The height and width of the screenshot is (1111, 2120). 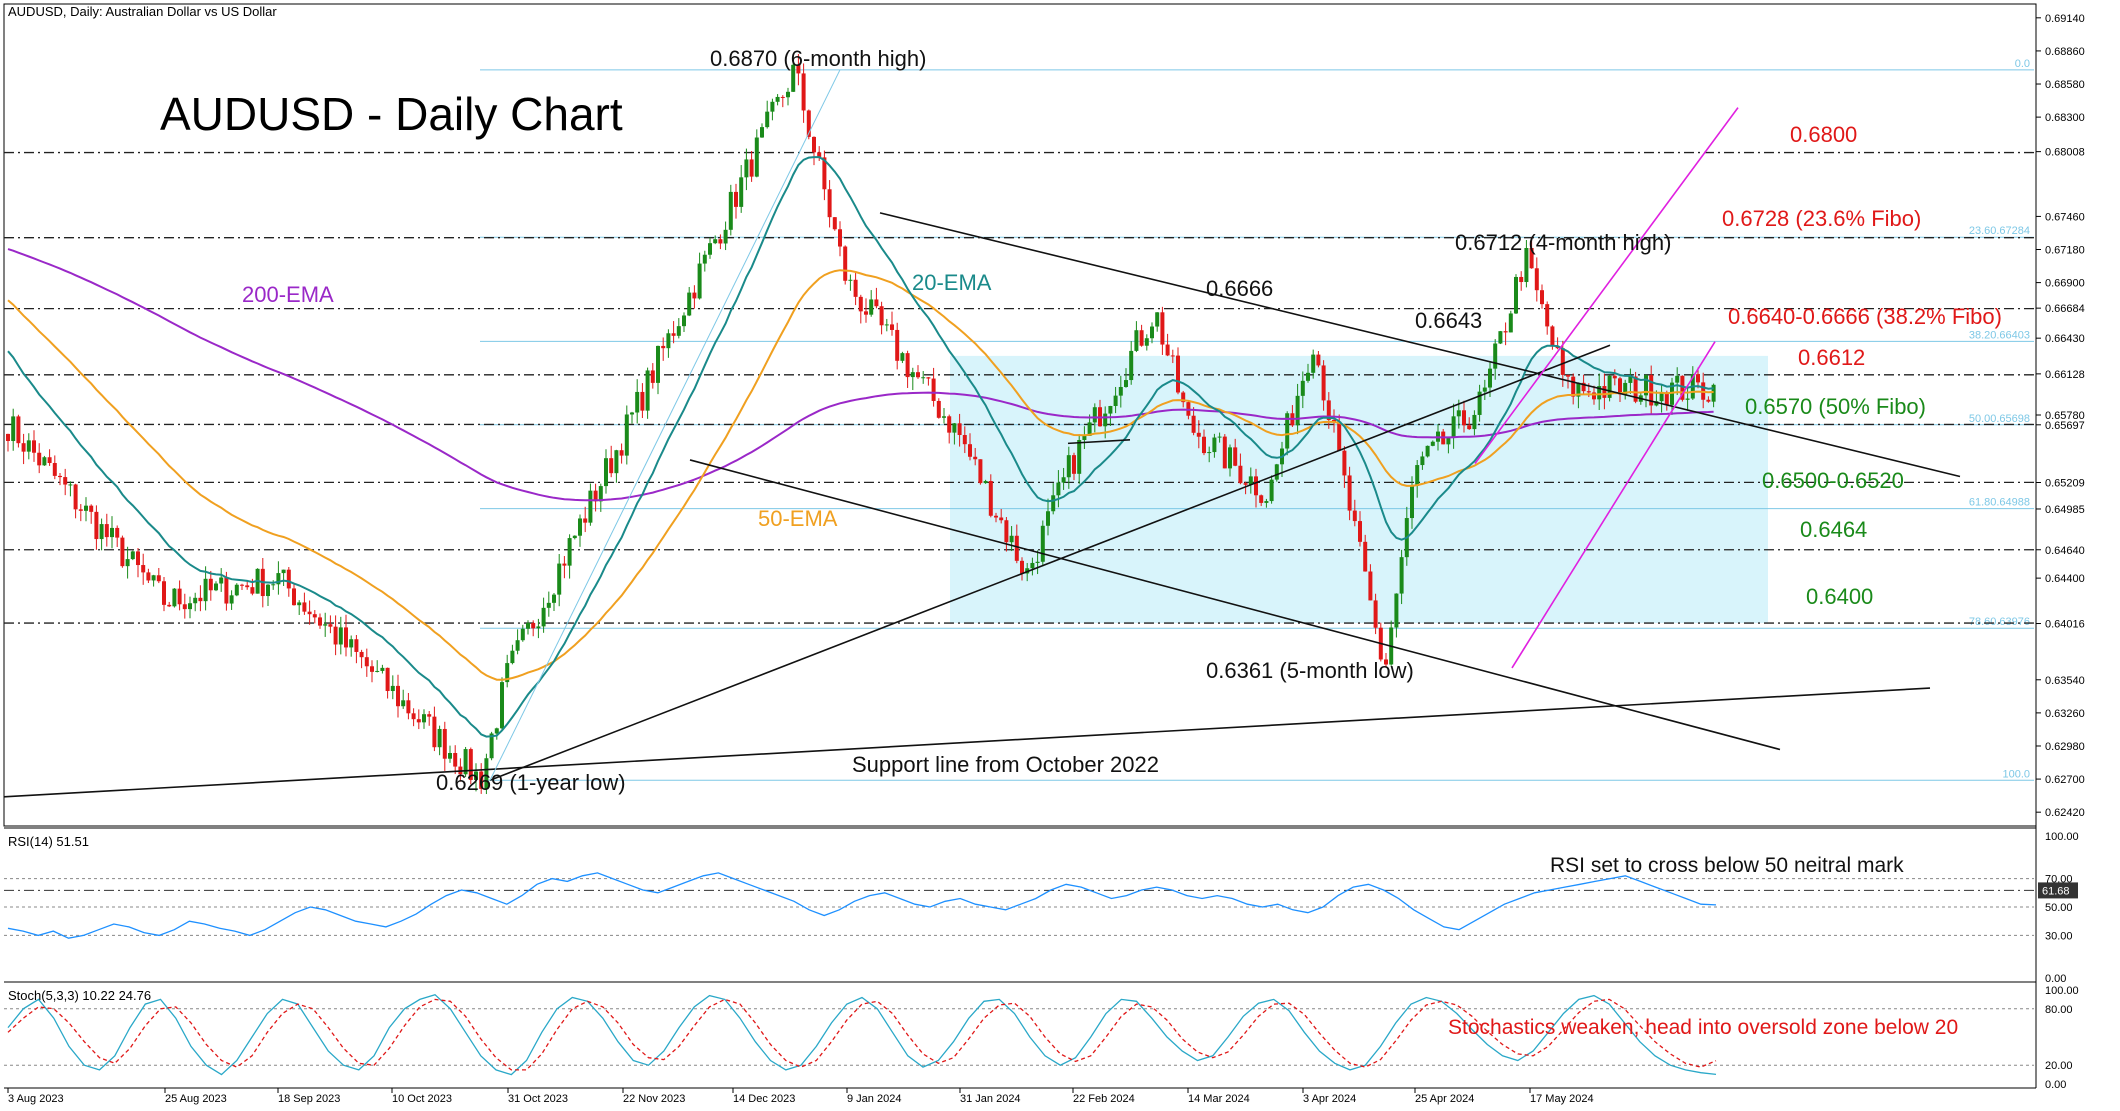 What do you see at coordinates (2065, 85) in the screenshot?
I see `price-tick-label: 0.68580` at bounding box center [2065, 85].